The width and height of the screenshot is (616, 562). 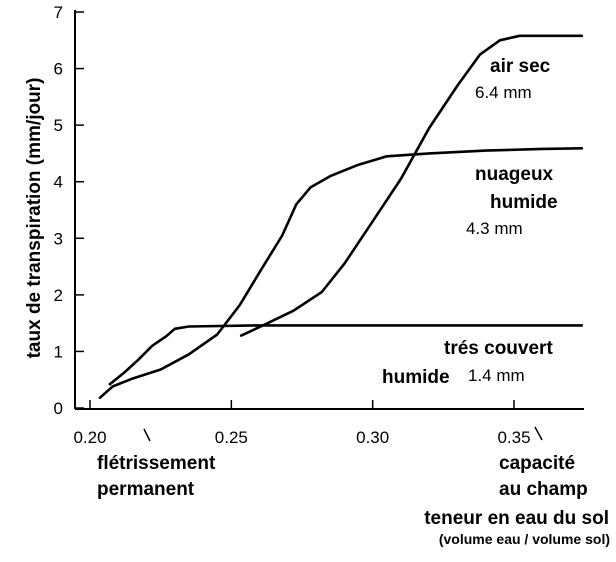 What do you see at coordinates (513, 437) in the screenshot?
I see `x-tick-label: 0.35` at bounding box center [513, 437].